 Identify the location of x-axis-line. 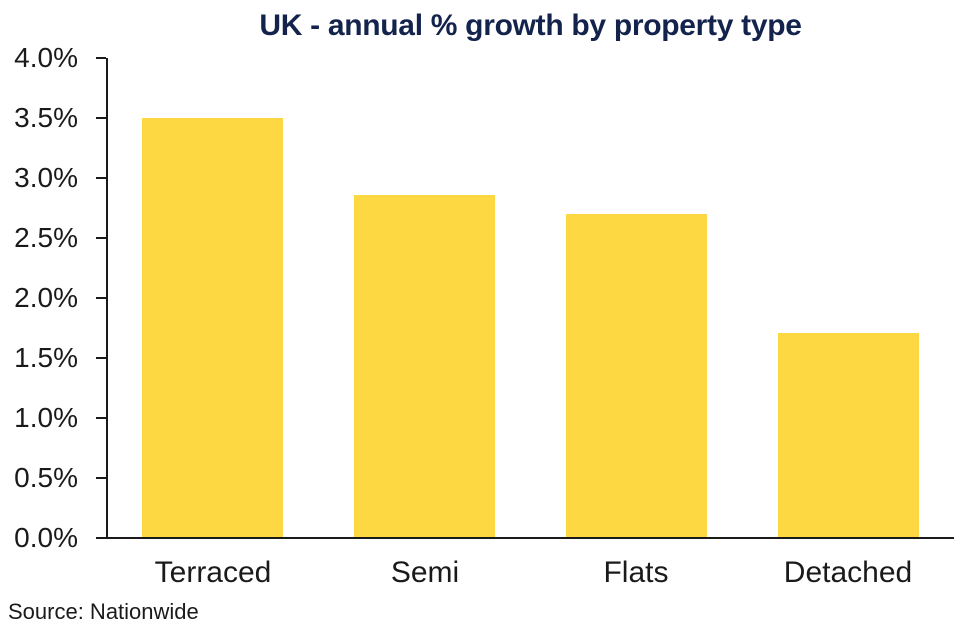
(530, 538).